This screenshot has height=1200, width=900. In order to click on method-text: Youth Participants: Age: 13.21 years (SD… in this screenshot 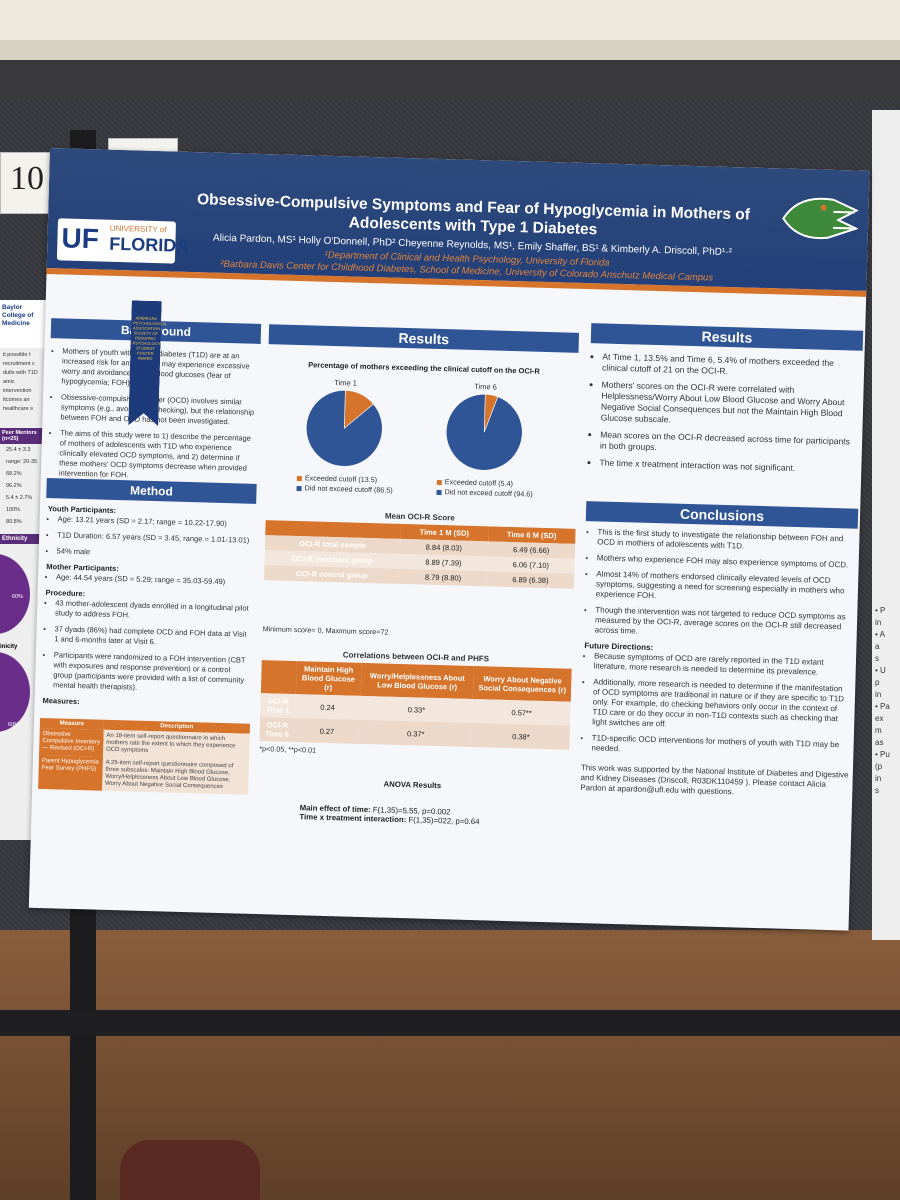, I will do `click(148, 608)`.